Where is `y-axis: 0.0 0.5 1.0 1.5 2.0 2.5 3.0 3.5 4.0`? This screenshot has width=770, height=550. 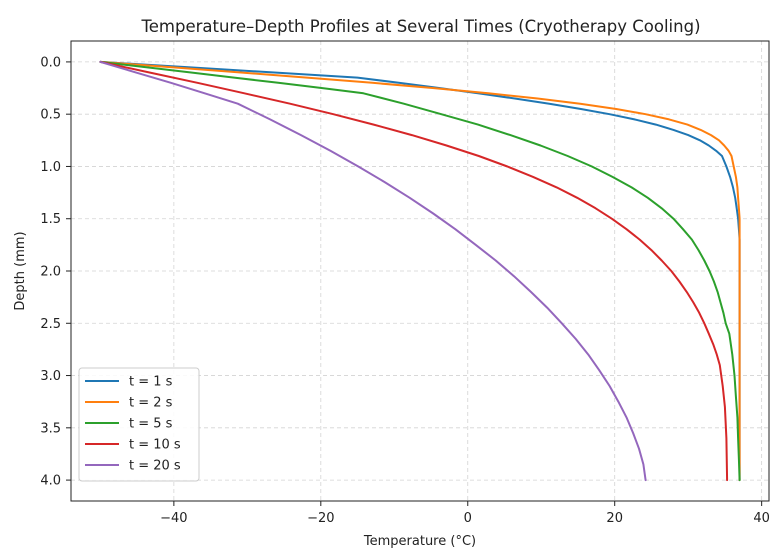
y-axis: 0.0 0.5 1.0 1.5 2.0 2.5 3.0 3.5 4.0 is located at coordinates (55, 272).